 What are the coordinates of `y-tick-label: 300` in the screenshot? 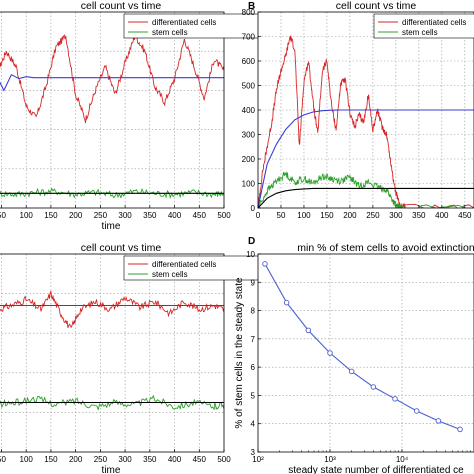 It's located at (249, 135).